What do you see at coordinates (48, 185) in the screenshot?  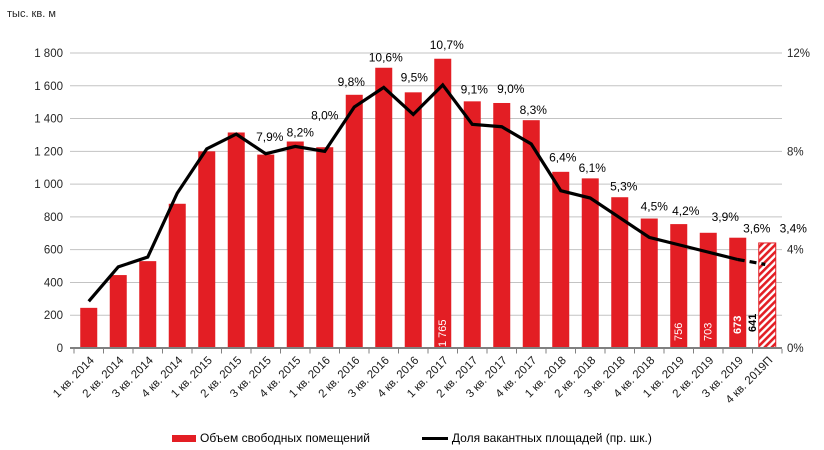 I see `y-tick-label-5: 1 000` at bounding box center [48, 185].